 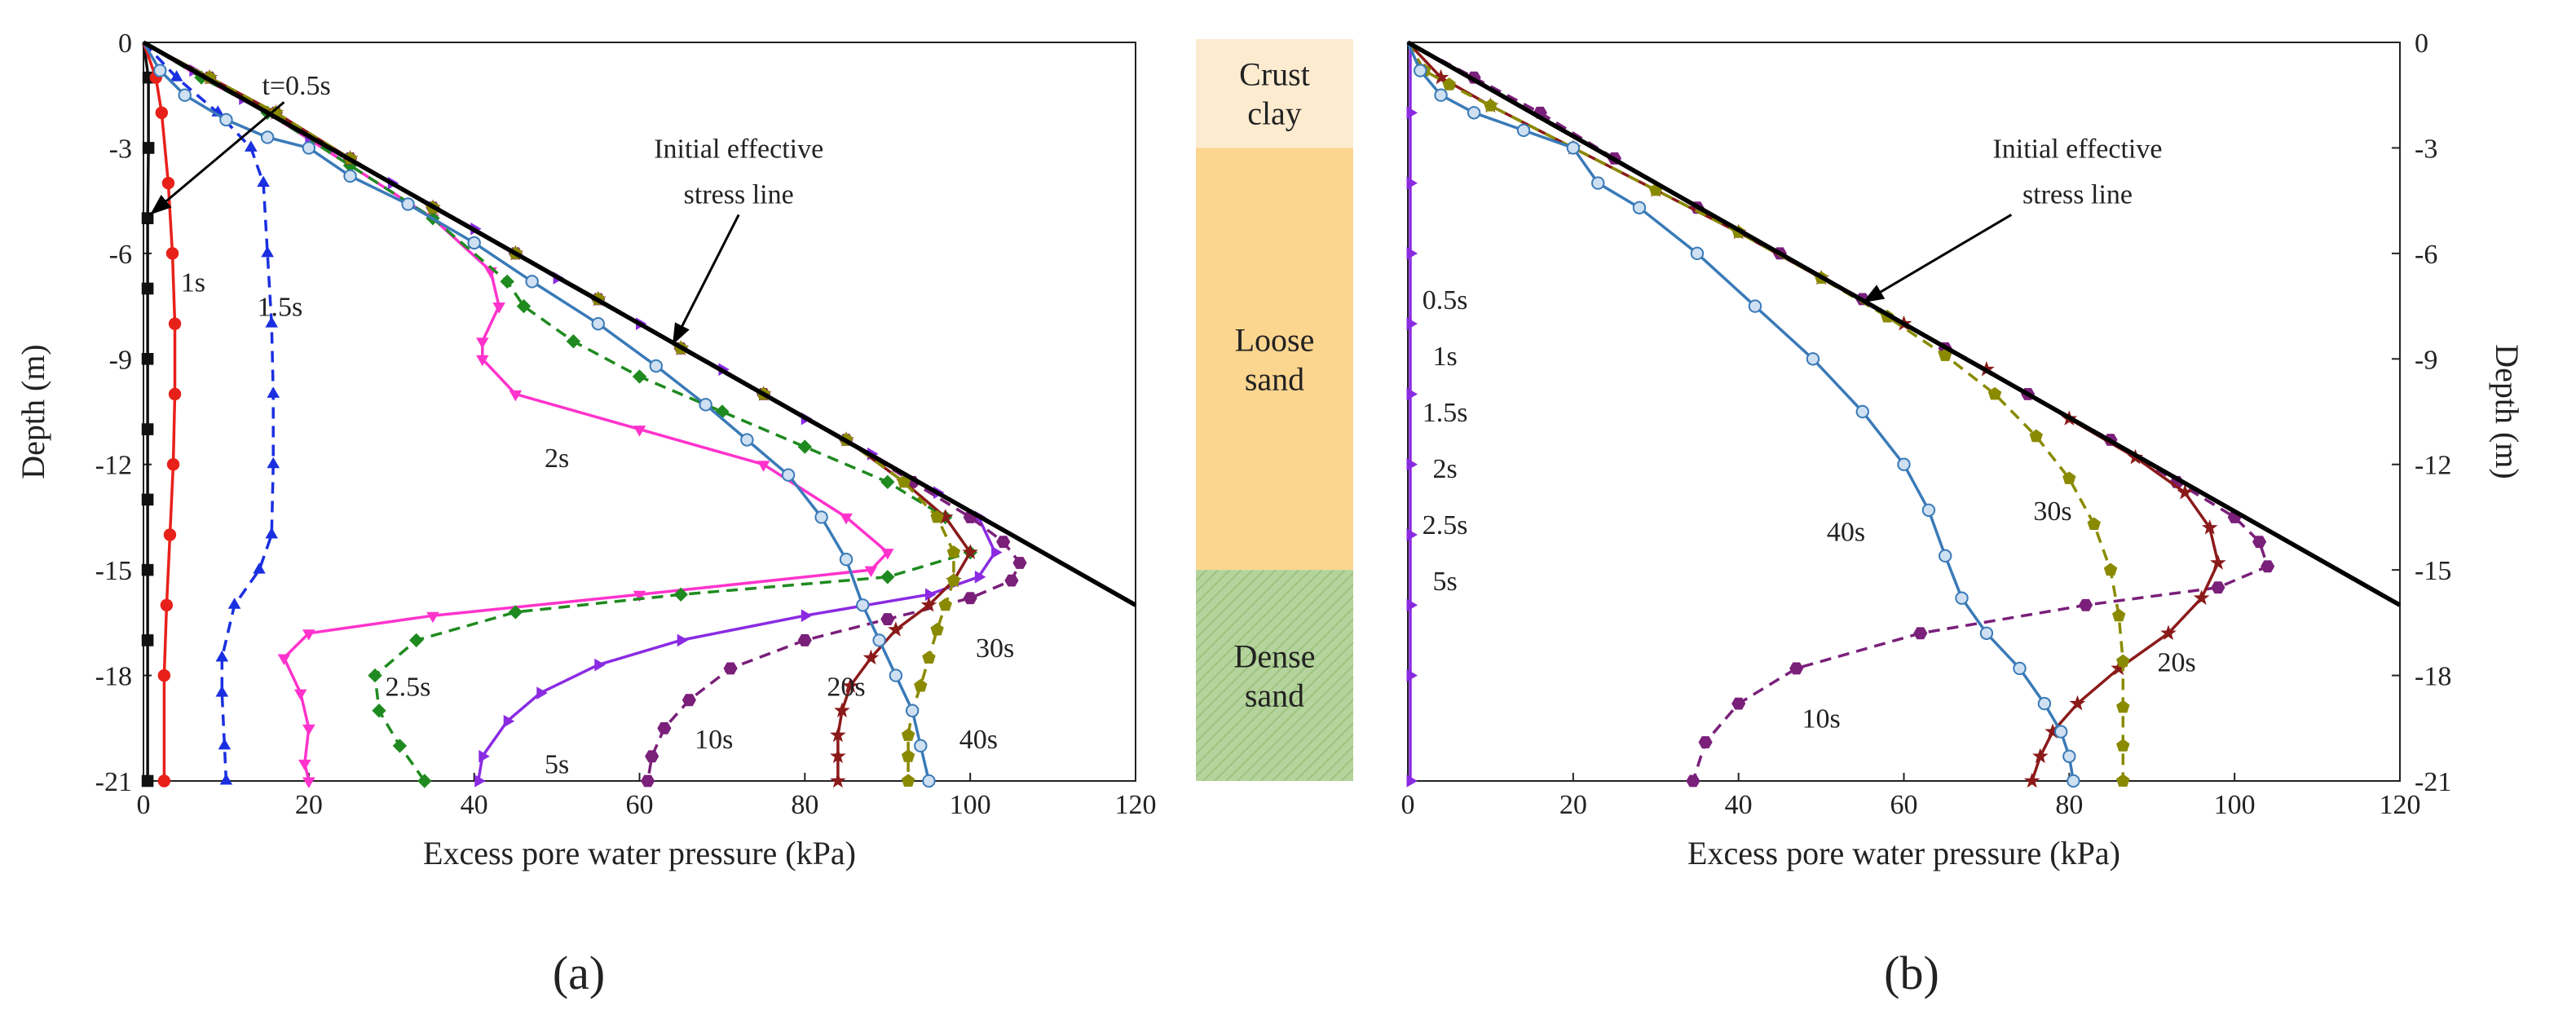 What do you see at coordinates (639, 853) in the screenshot?
I see `x-axis-title: Excess pore water pressure (kPa)` at bounding box center [639, 853].